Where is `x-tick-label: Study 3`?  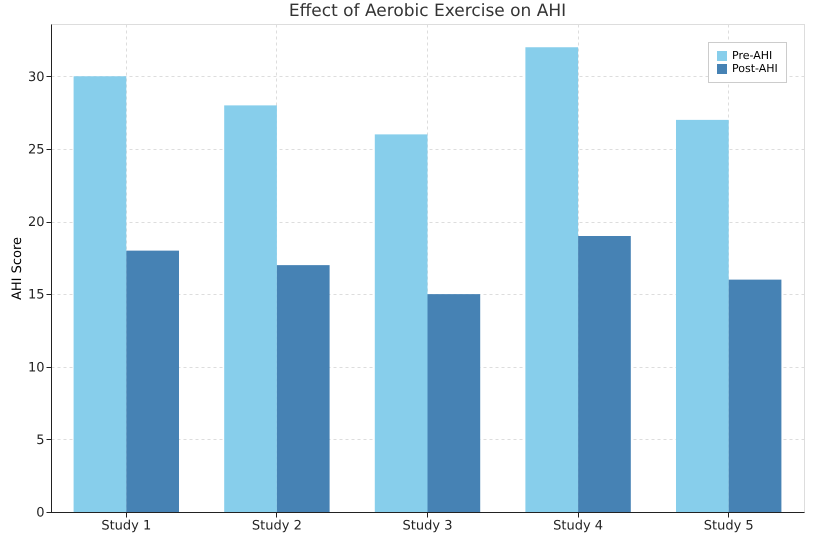
x-tick-label: Study 3 is located at coordinates (427, 526).